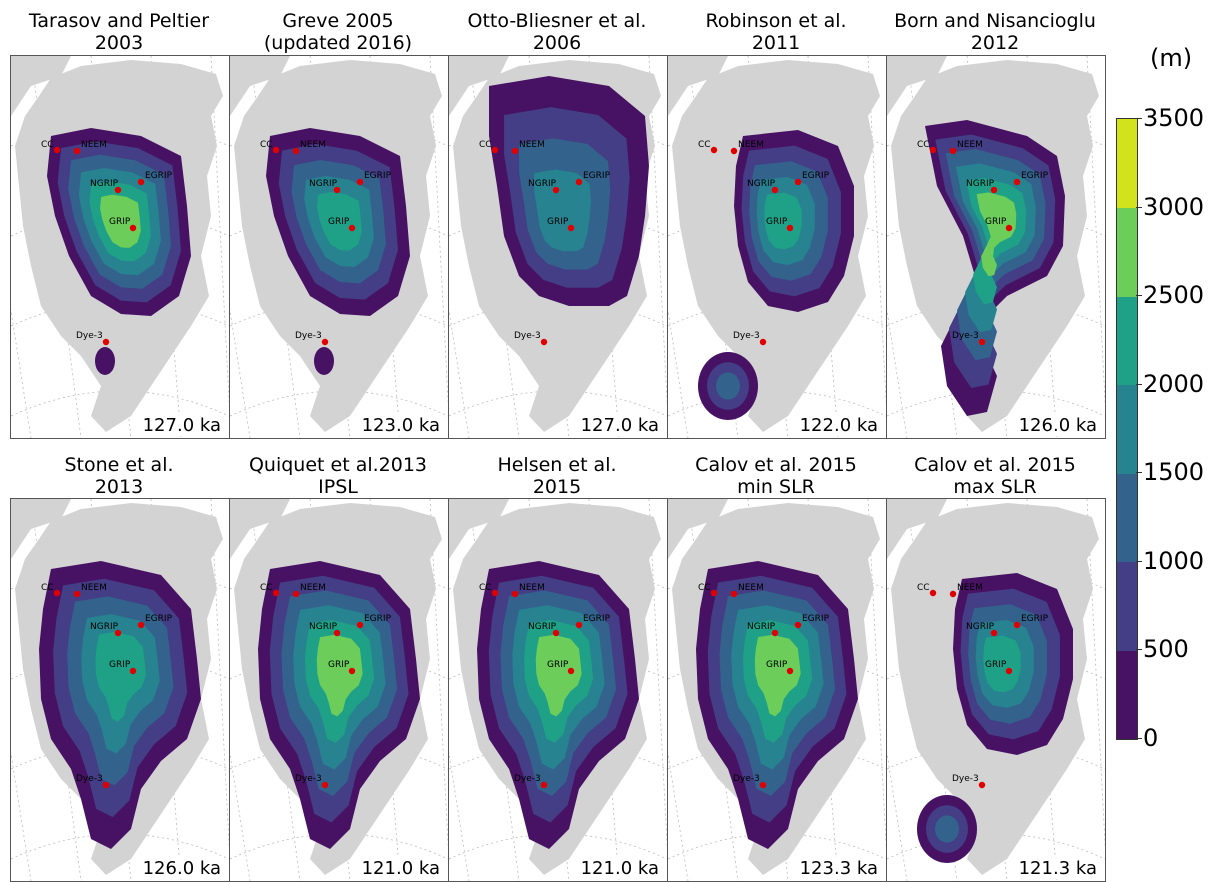  I want to click on panel-title: Stone et al. 2013, so click(119, 476).